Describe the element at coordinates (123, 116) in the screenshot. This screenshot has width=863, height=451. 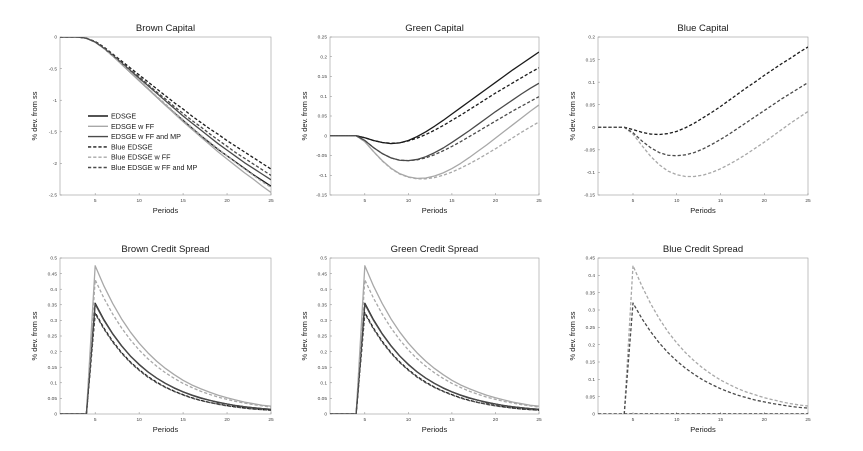
I see `legend-entry-label: EDSGE` at that location.